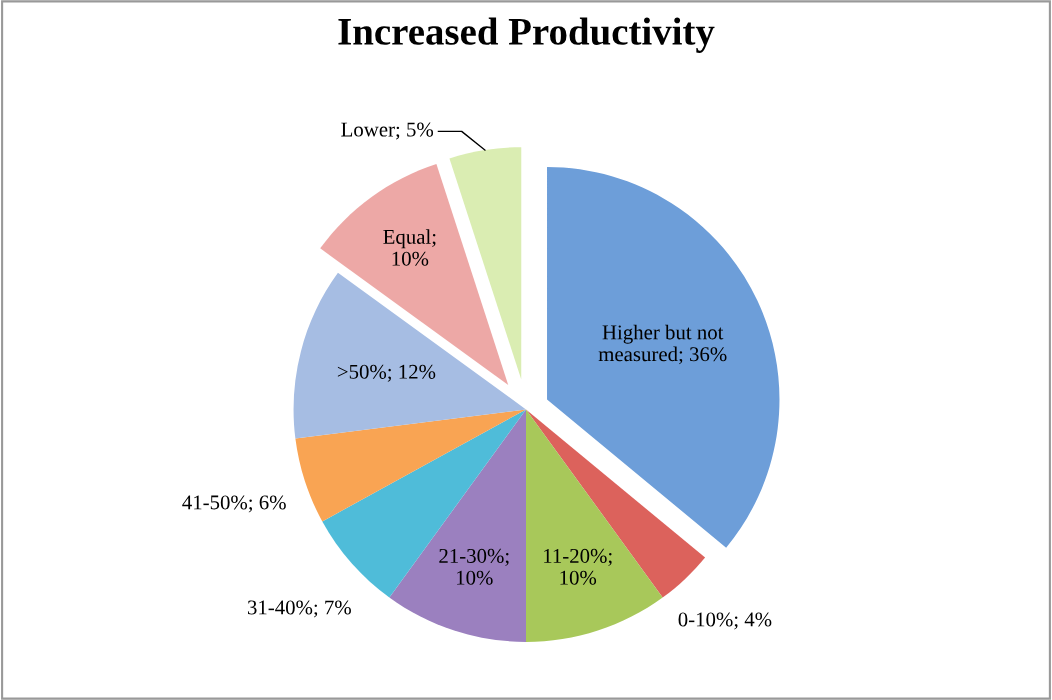  I want to click on slice-label: Higher but not measured; 36%, so click(662, 344).